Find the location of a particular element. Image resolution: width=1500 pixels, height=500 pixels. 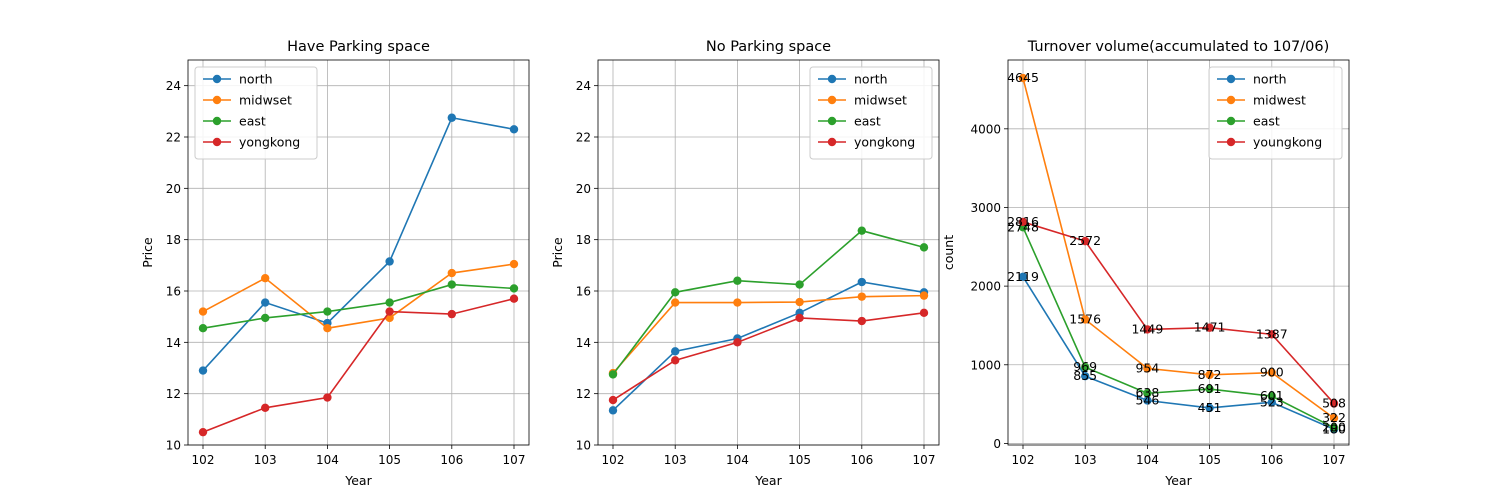

y-tick-label: 1000 is located at coordinates (985, 365).